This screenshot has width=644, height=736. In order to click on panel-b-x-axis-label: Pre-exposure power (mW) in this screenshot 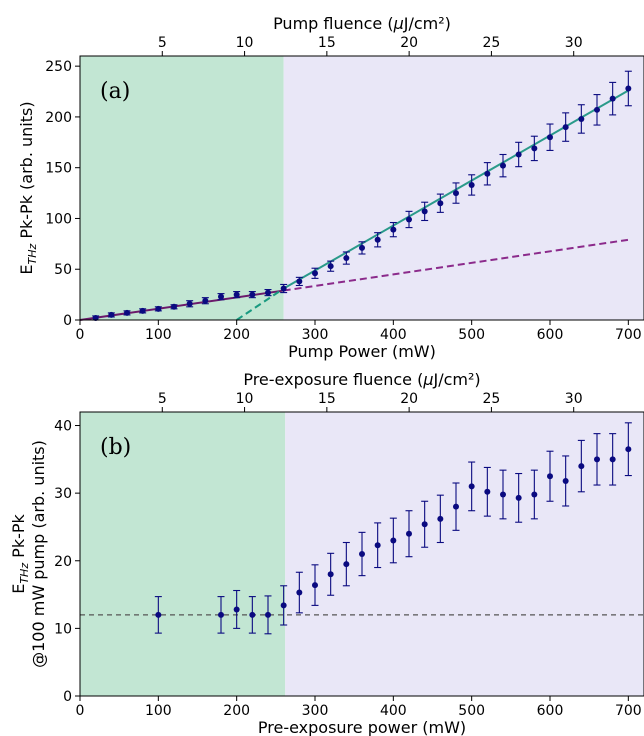, I will do `click(362, 727)`.